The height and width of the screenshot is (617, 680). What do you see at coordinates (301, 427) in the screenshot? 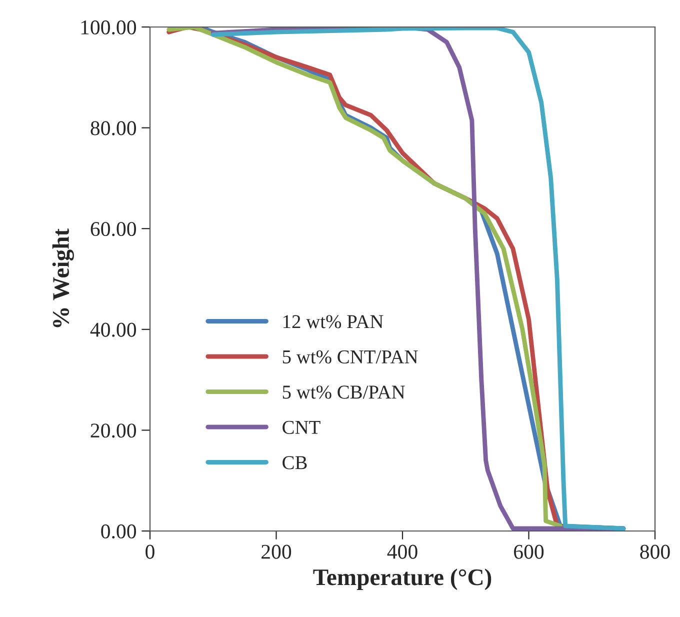
I see `legend-label: CNT` at bounding box center [301, 427].